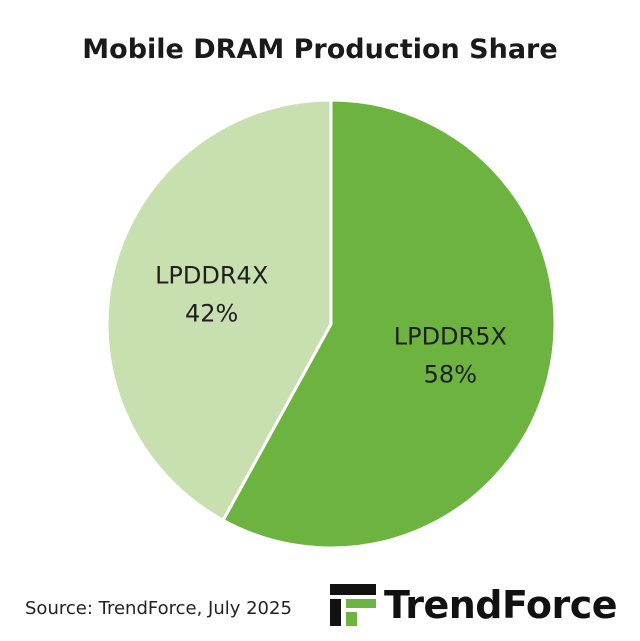 This screenshot has width=640, height=641. Describe the element at coordinates (211, 313) in the screenshot. I see `slice-value-lpddr4x: 42%` at that location.